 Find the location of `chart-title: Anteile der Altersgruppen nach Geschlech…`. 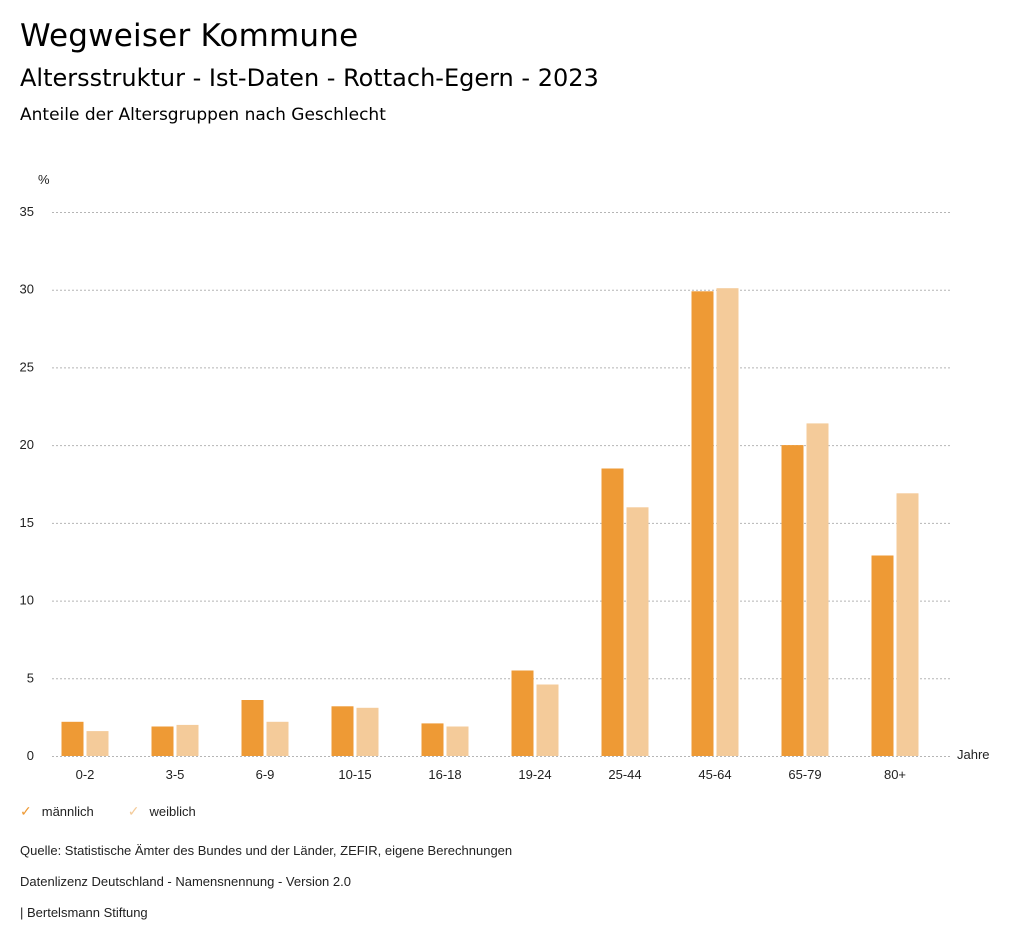

chart-title: Anteile der Altersgruppen nach Geschlech… is located at coordinates (203, 115).